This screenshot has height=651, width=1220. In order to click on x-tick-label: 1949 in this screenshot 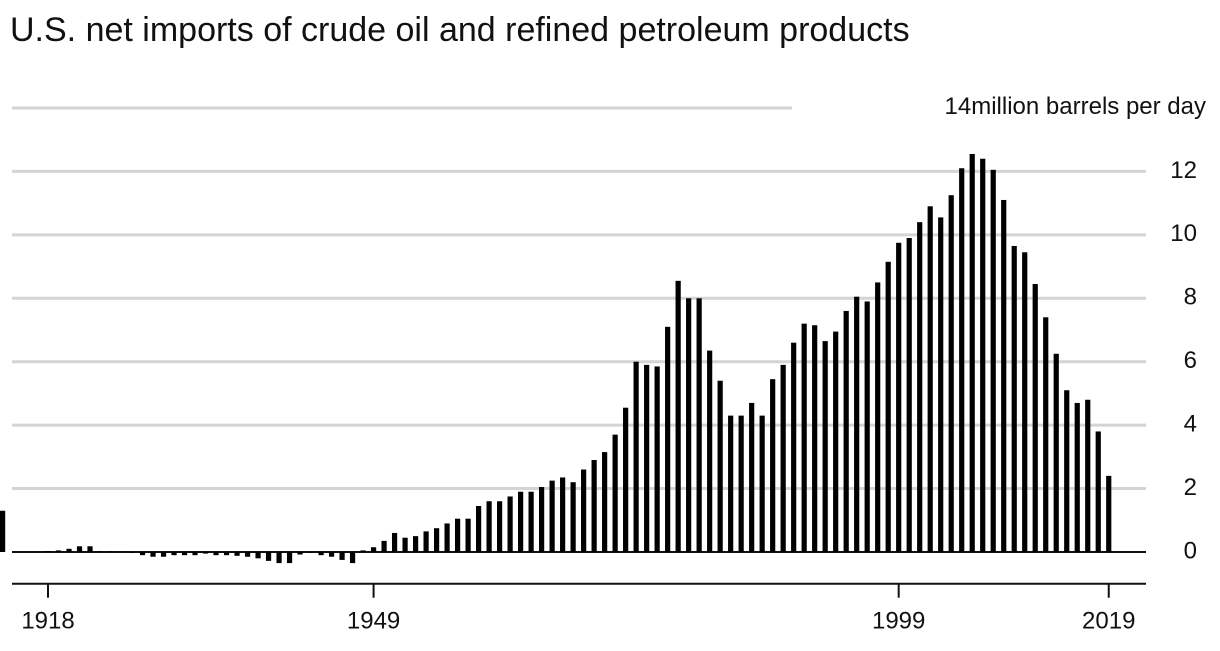, I will do `click(373, 620)`.